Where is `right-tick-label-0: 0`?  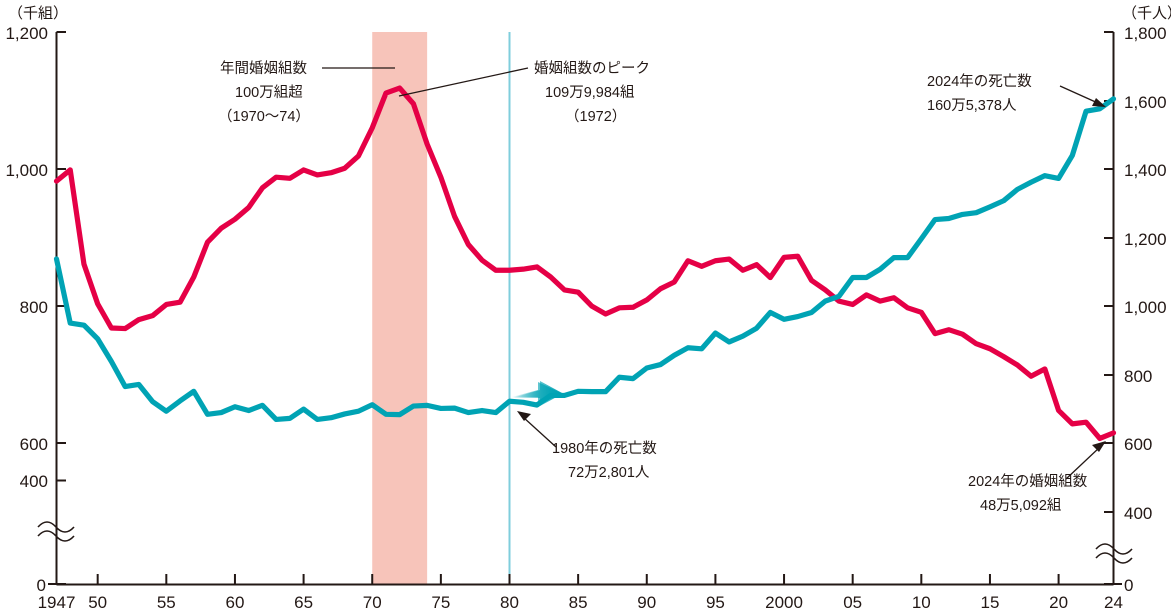
right-tick-label-0: 0 is located at coordinates (1128, 585).